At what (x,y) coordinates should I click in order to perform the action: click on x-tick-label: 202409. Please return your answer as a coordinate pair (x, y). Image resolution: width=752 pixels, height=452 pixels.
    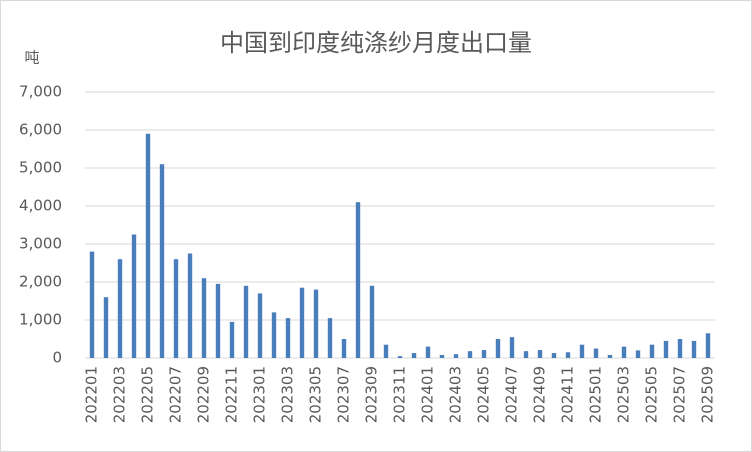
    Looking at the image, I should click on (540, 394).